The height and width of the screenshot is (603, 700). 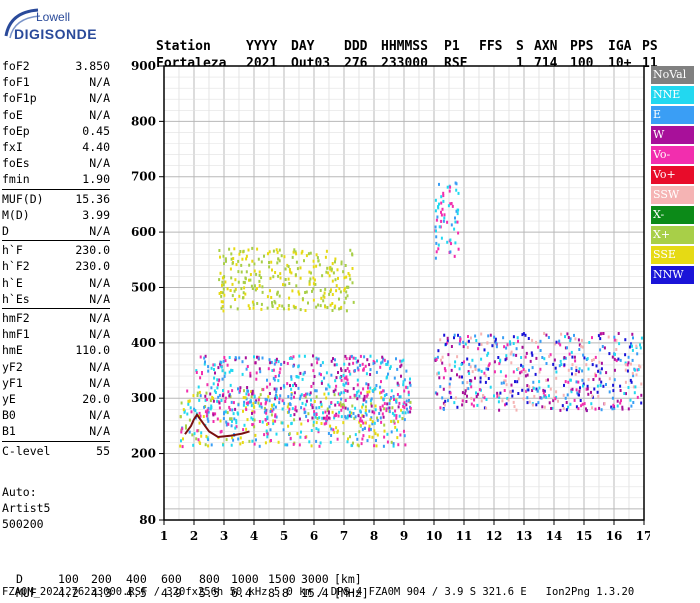 I want to click on legend-item-vo-: Vo-, so click(x=672, y=155).